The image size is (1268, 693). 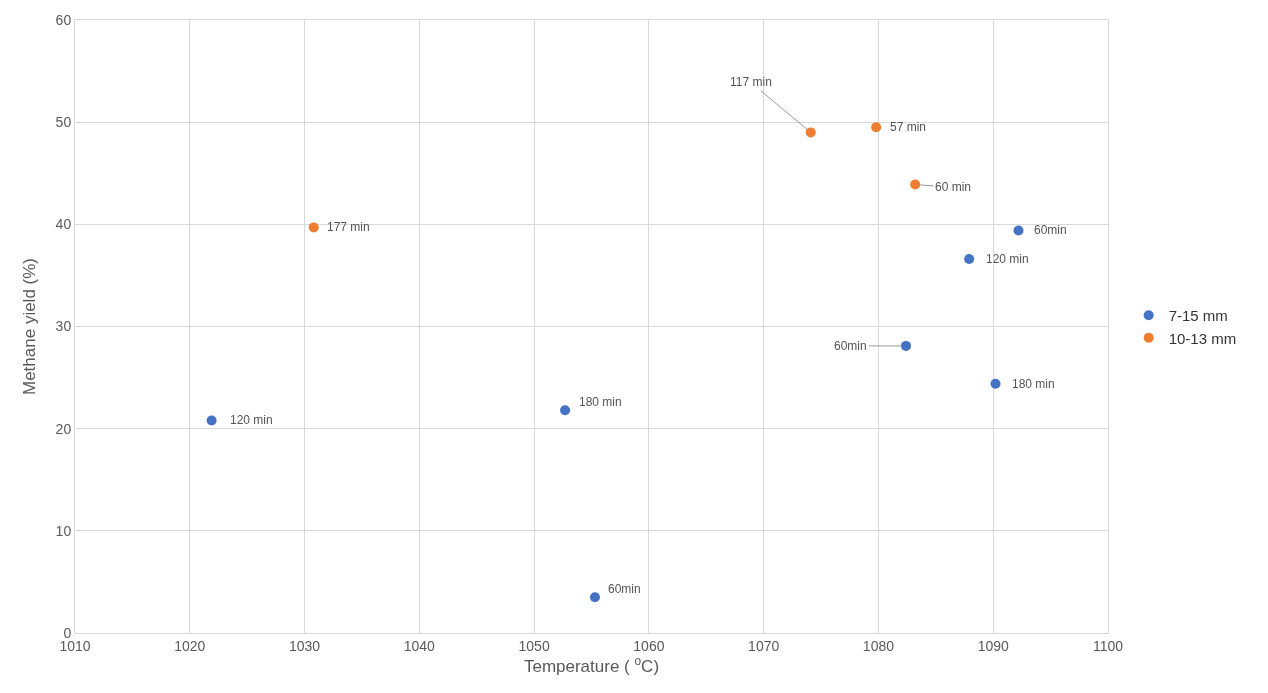 I want to click on x-tick-label: 1090, so click(x=993, y=645).